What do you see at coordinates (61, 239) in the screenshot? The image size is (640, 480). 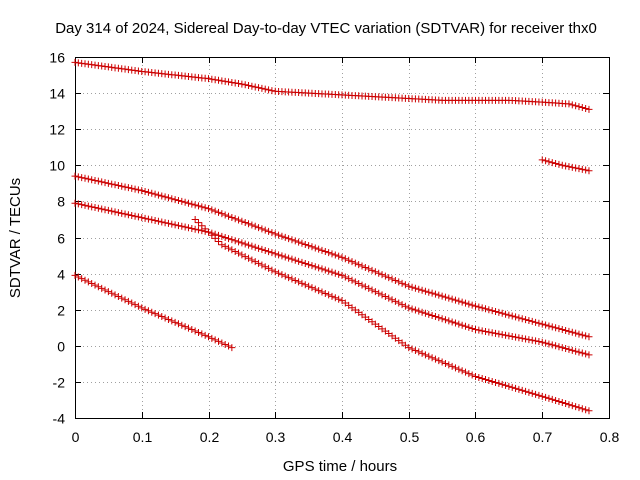 I see `y-tick-label: 6` at bounding box center [61, 239].